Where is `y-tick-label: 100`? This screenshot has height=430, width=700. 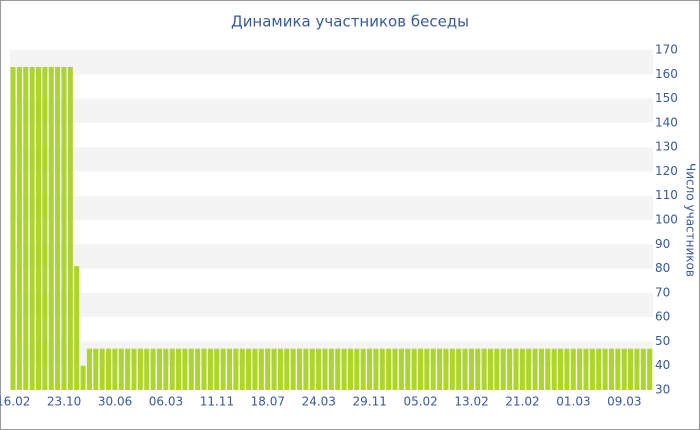
y-tick-label: 100 is located at coordinates (666, 220).